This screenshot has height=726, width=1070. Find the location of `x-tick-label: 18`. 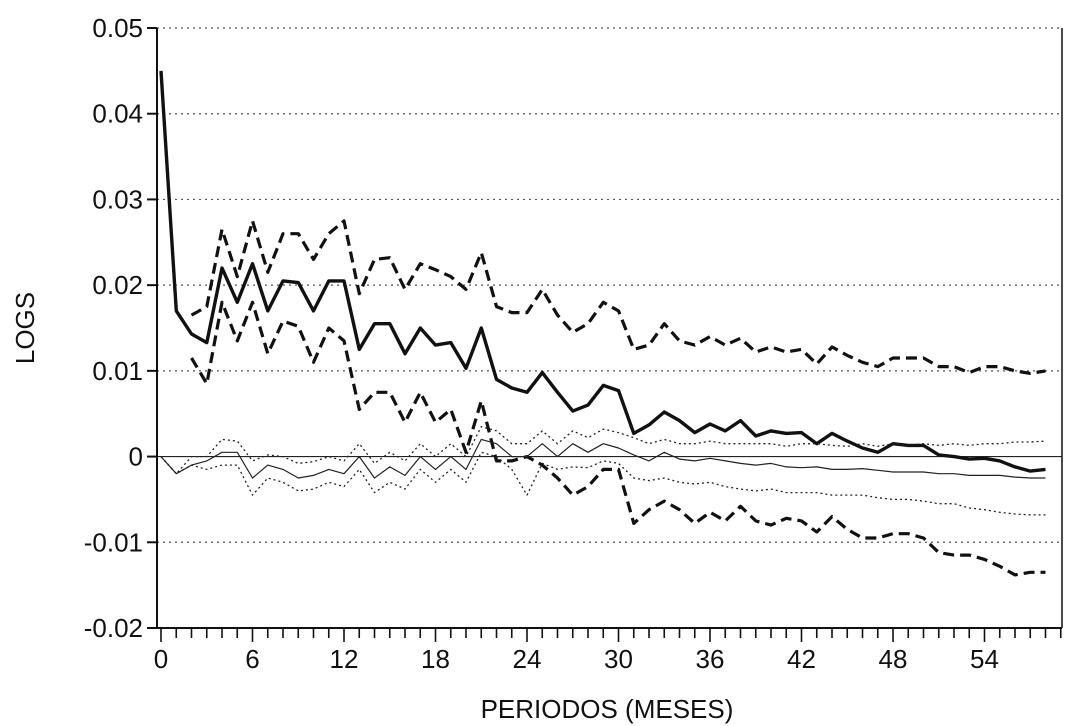

x-tick-label: 18 is located at coordinates (435, 659).